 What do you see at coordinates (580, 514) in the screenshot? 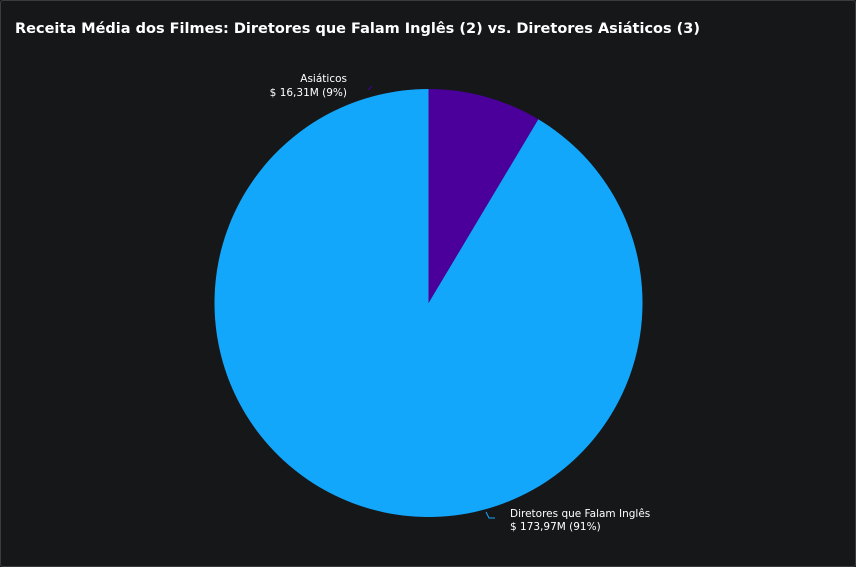
I see `slice-label-0: Diretores que Falam Inglês` at bounding box center [580, 514].